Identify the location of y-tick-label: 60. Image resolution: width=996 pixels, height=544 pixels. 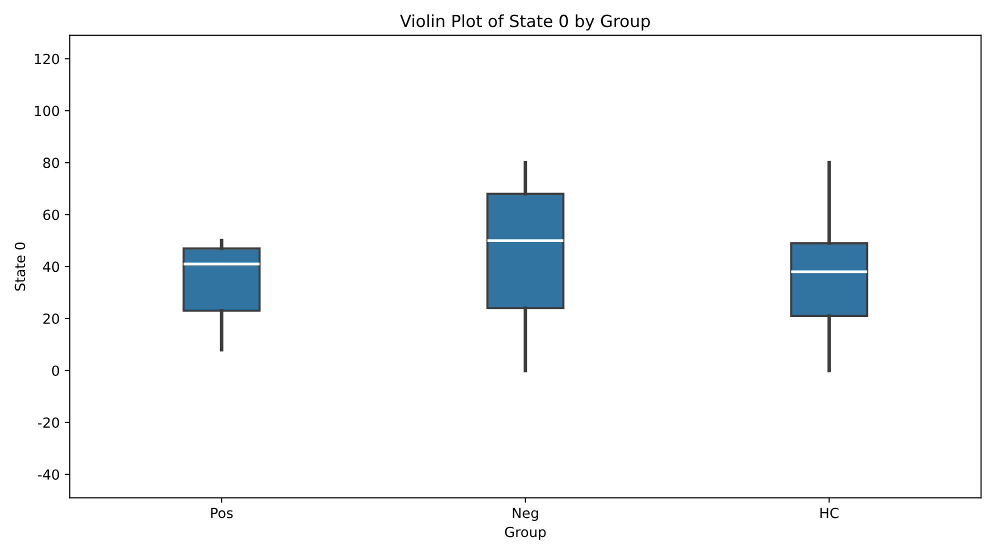
(51, 215).